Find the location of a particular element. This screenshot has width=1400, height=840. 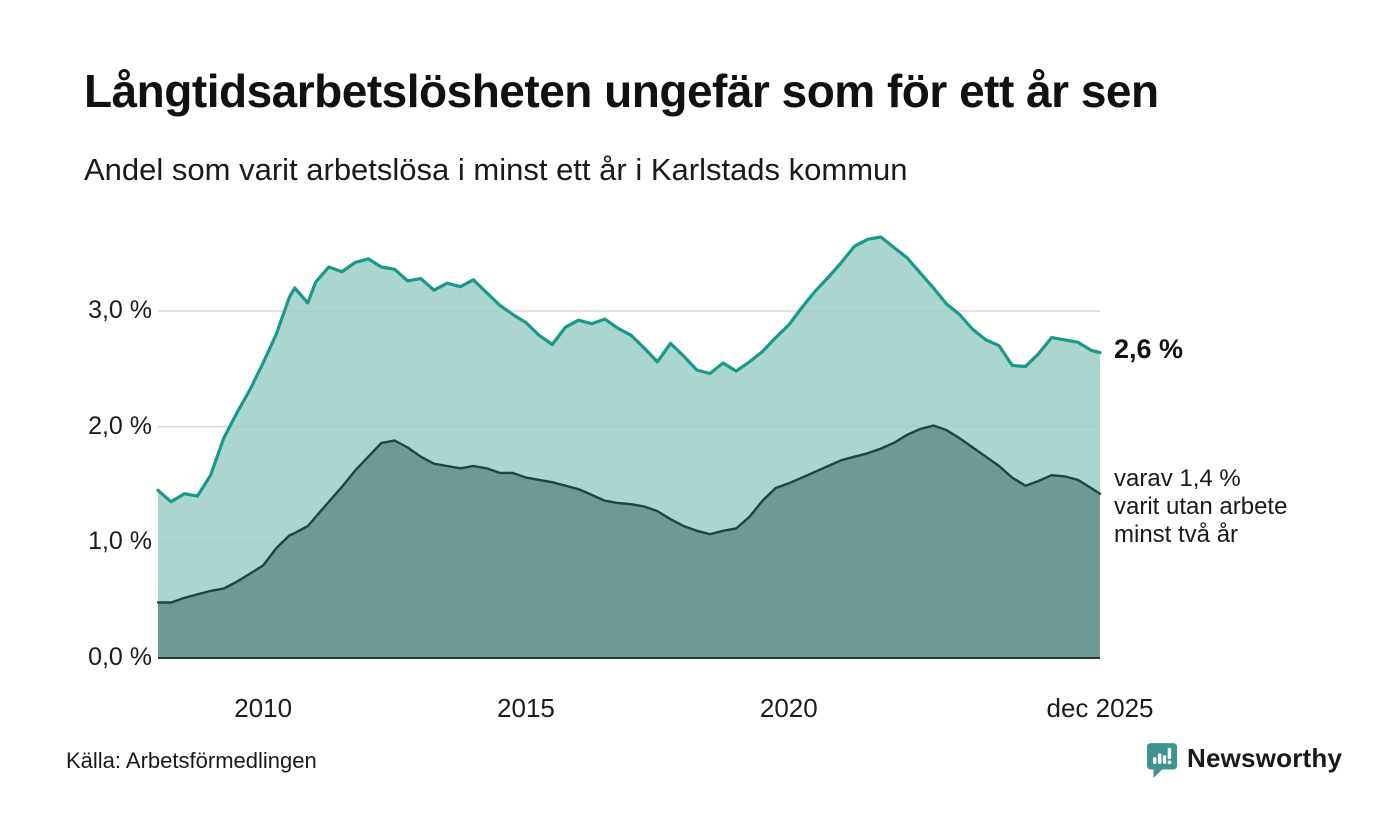

x-tick-label: dec 2025 is located at coordinates (1100, 708).